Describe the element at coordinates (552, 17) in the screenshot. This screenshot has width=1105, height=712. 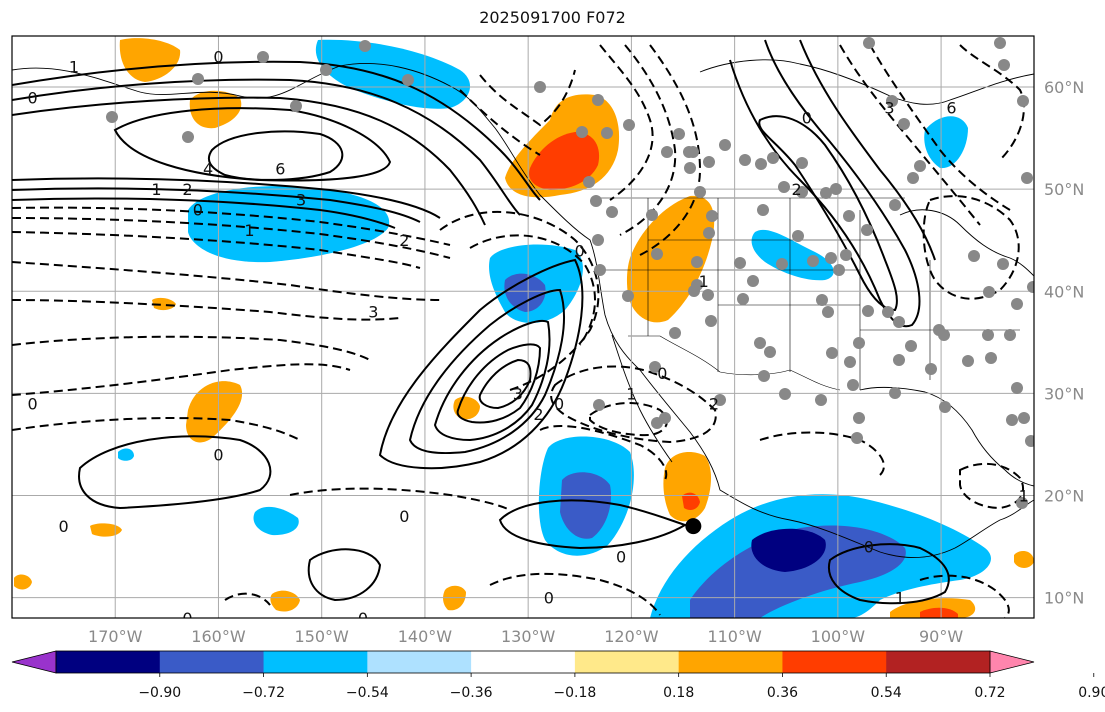
I see `page-title: 2025091700 F072` at that location.